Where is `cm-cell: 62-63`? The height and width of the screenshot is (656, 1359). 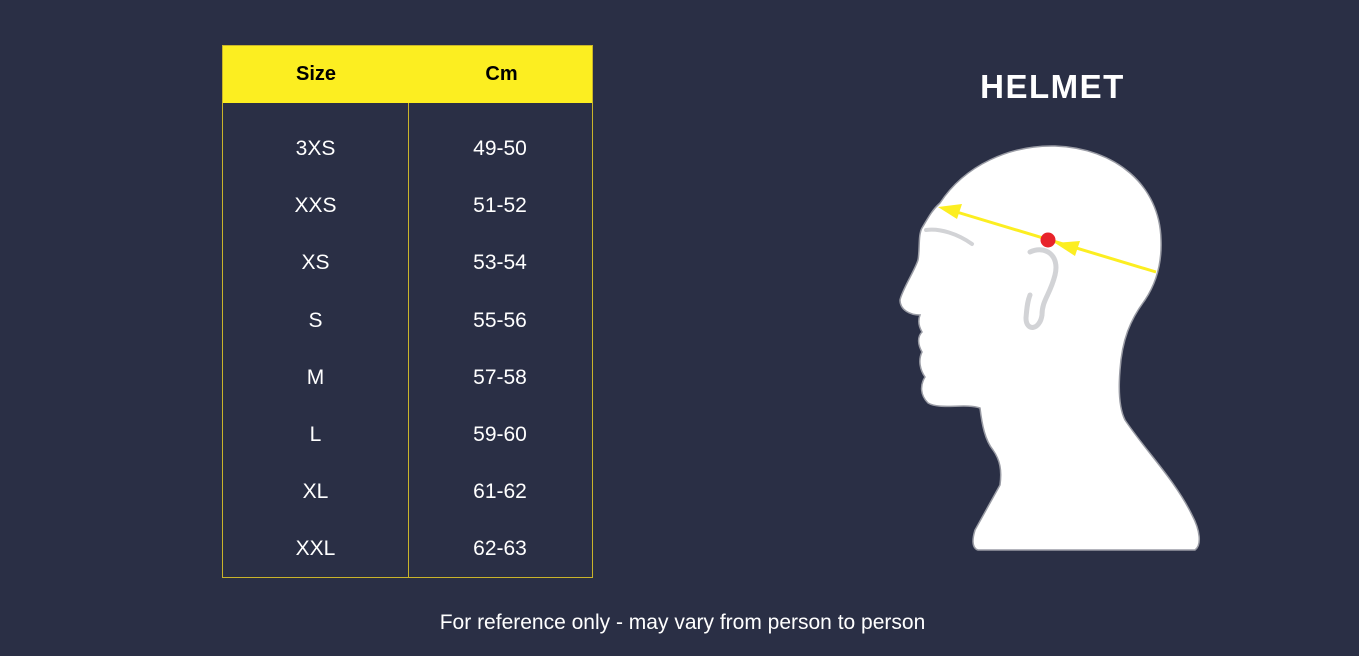 cm-cell: 62-63 is located at coordinates (500, 549).